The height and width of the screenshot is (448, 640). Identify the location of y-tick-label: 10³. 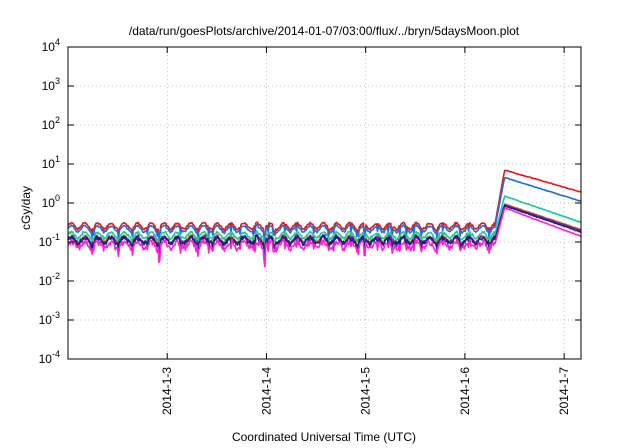
(51, 84).